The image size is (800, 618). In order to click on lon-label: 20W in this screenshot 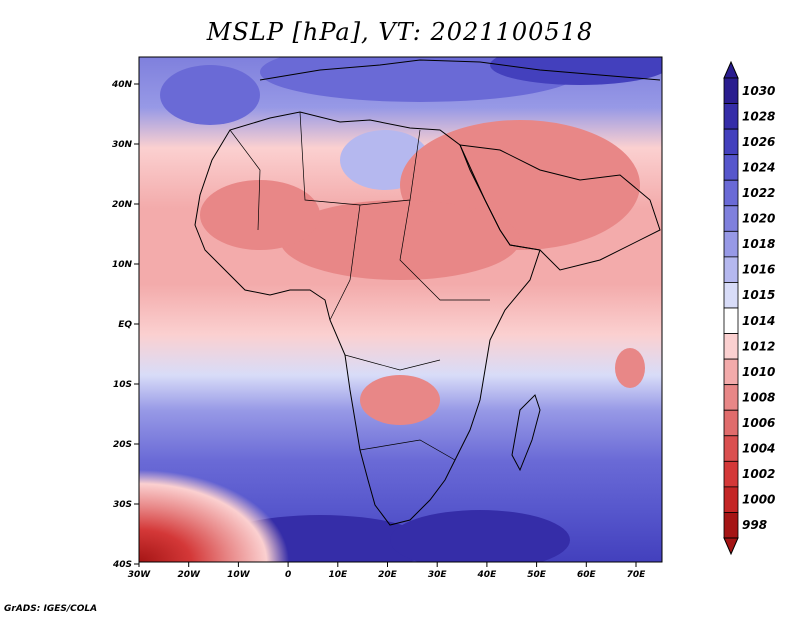, I will do `click(189, 575)`.